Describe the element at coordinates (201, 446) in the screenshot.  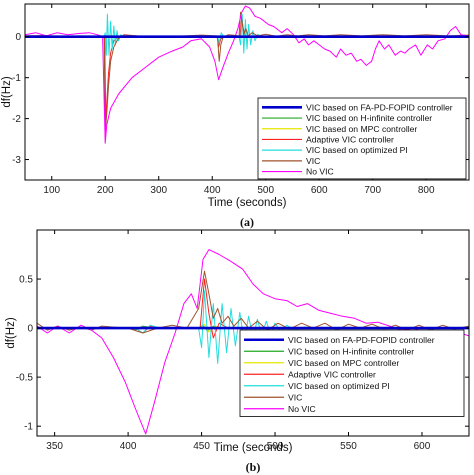
I see `x-tick-label: 450` at that location.